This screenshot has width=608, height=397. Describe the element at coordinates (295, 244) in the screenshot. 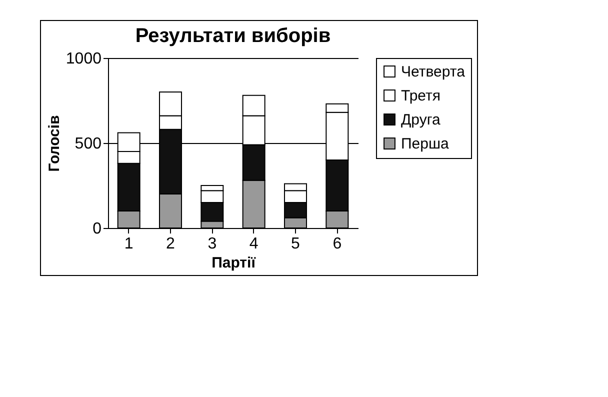

I see `x-tick-label: 5` at that location.